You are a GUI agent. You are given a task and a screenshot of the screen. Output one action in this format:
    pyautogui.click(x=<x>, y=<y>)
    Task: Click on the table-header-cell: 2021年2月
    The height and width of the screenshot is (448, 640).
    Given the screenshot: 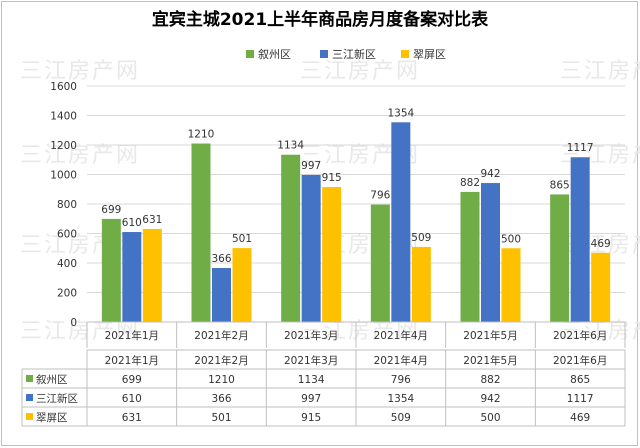 What is the action you would take?
    pyautogui.click(x=221, y=360)
    